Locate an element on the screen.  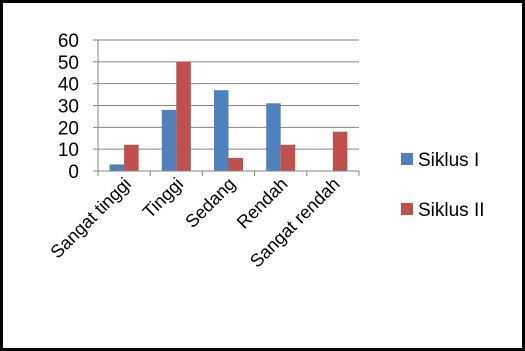
x-tick-label: Sangat tinggi is located at coordinates (90, 218).